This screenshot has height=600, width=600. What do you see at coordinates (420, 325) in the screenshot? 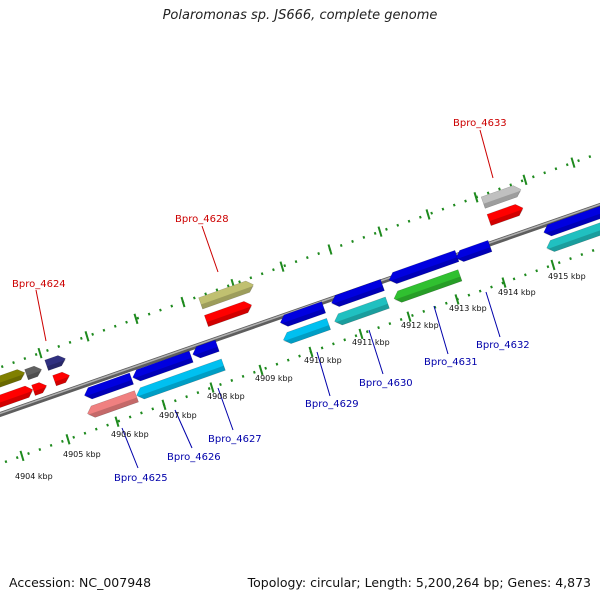
I see `scale-label: 4912 kbp` at bounding box center [420, 325].